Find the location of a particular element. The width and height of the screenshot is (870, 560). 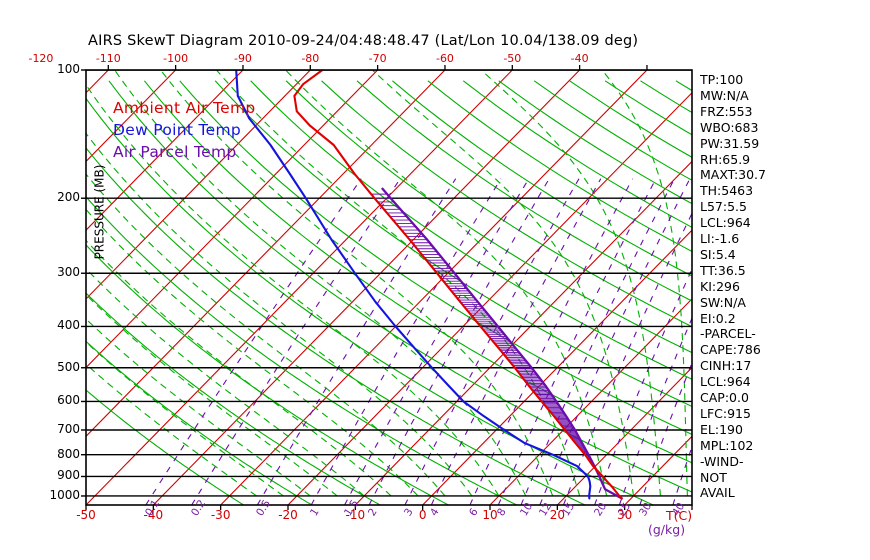

top-temp-tick-1: -110 is located at coordinates (108, 58).